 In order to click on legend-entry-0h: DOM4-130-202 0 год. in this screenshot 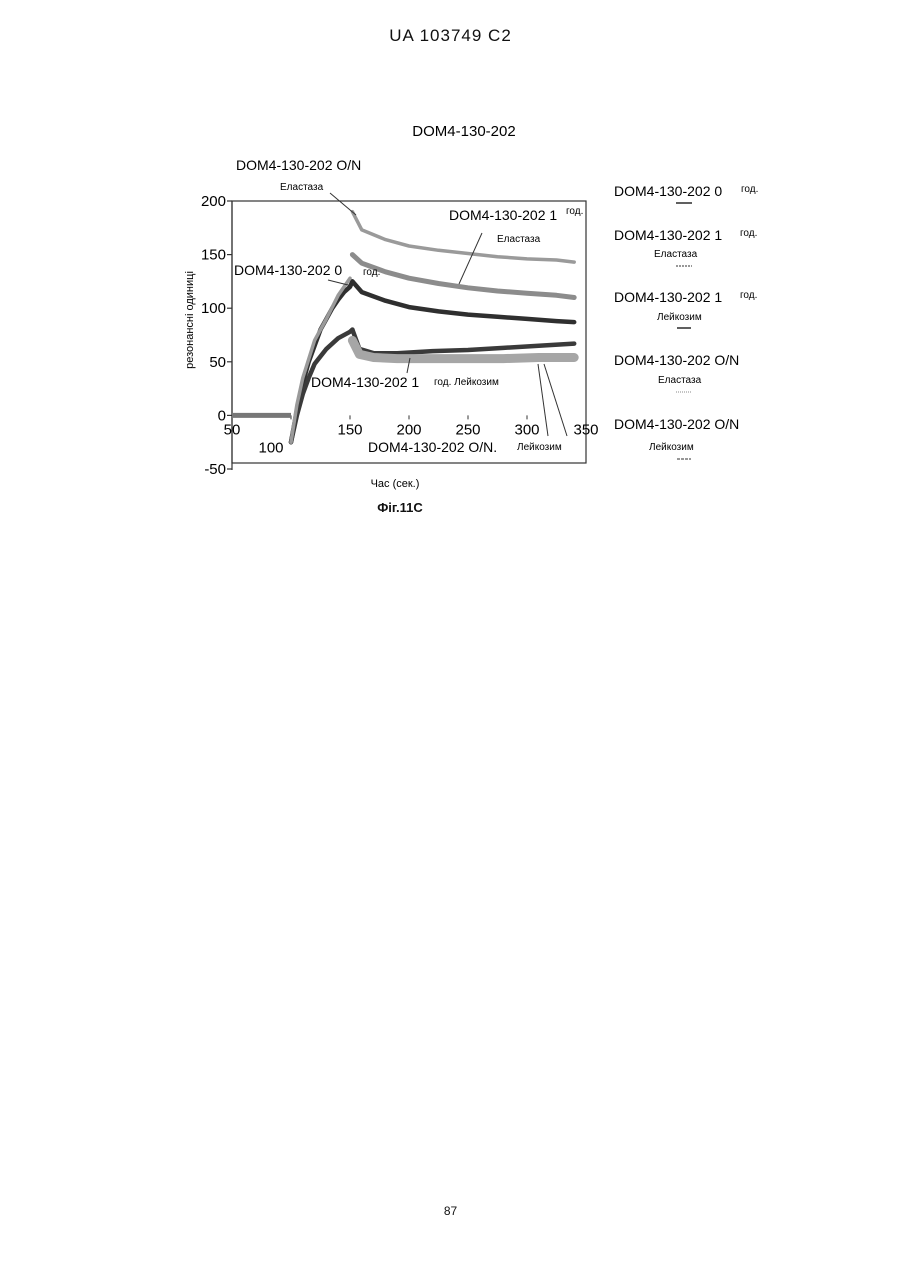, I will do `click(686, 193)`.